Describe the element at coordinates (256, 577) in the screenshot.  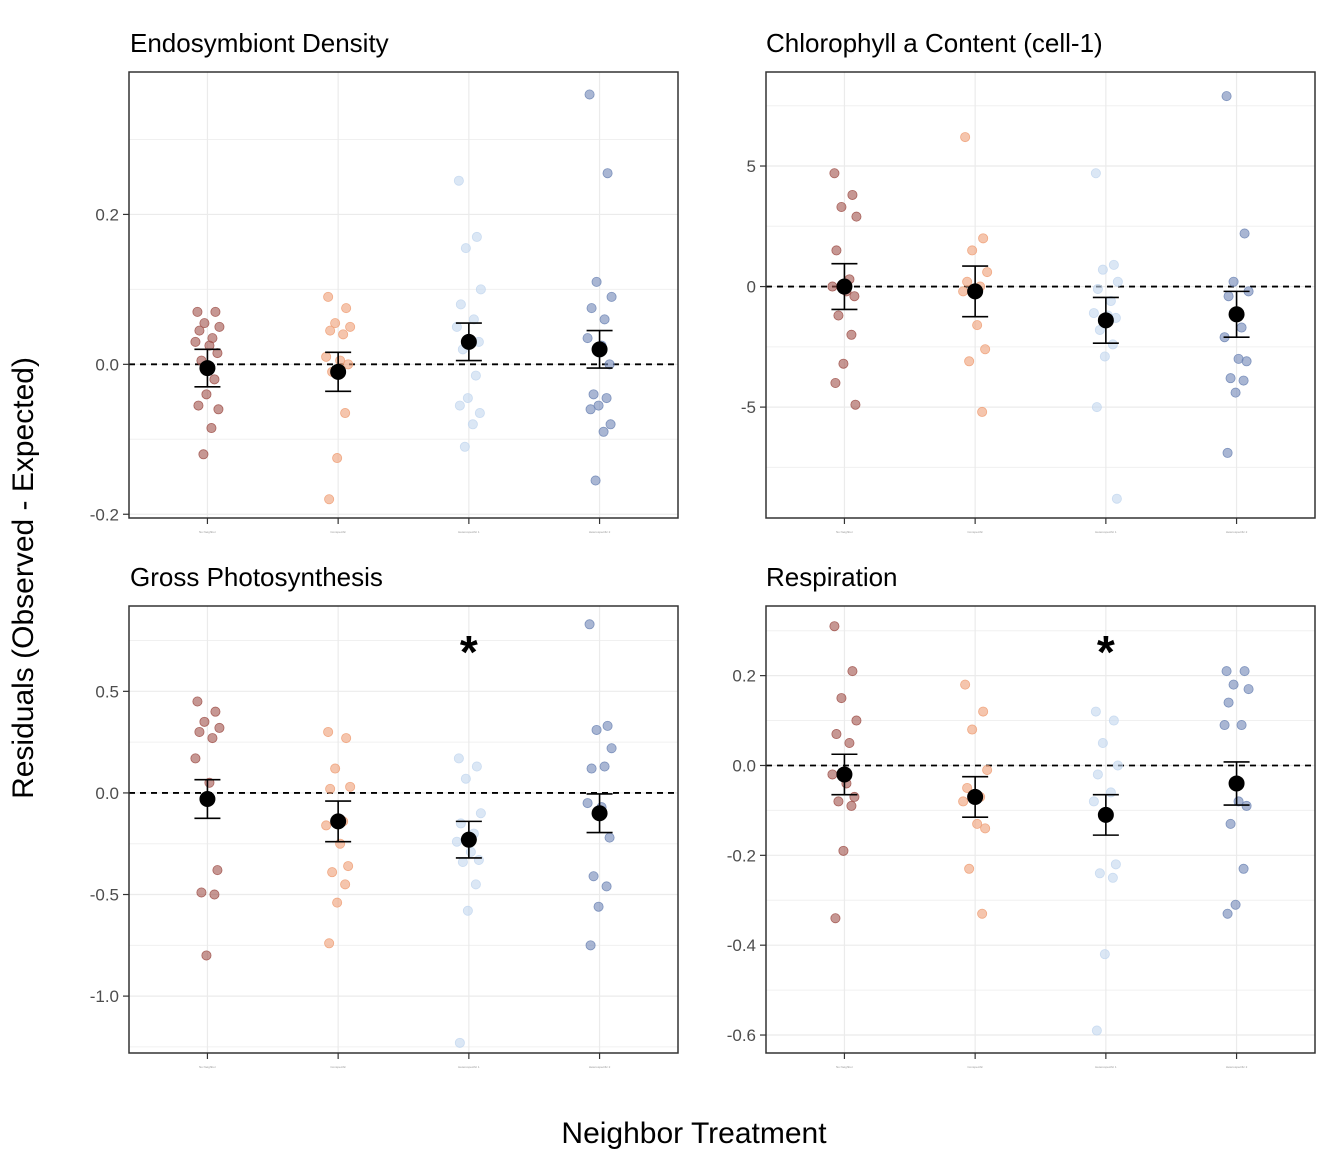
I see `panel-title: Gross Photosynthesis` at that location.